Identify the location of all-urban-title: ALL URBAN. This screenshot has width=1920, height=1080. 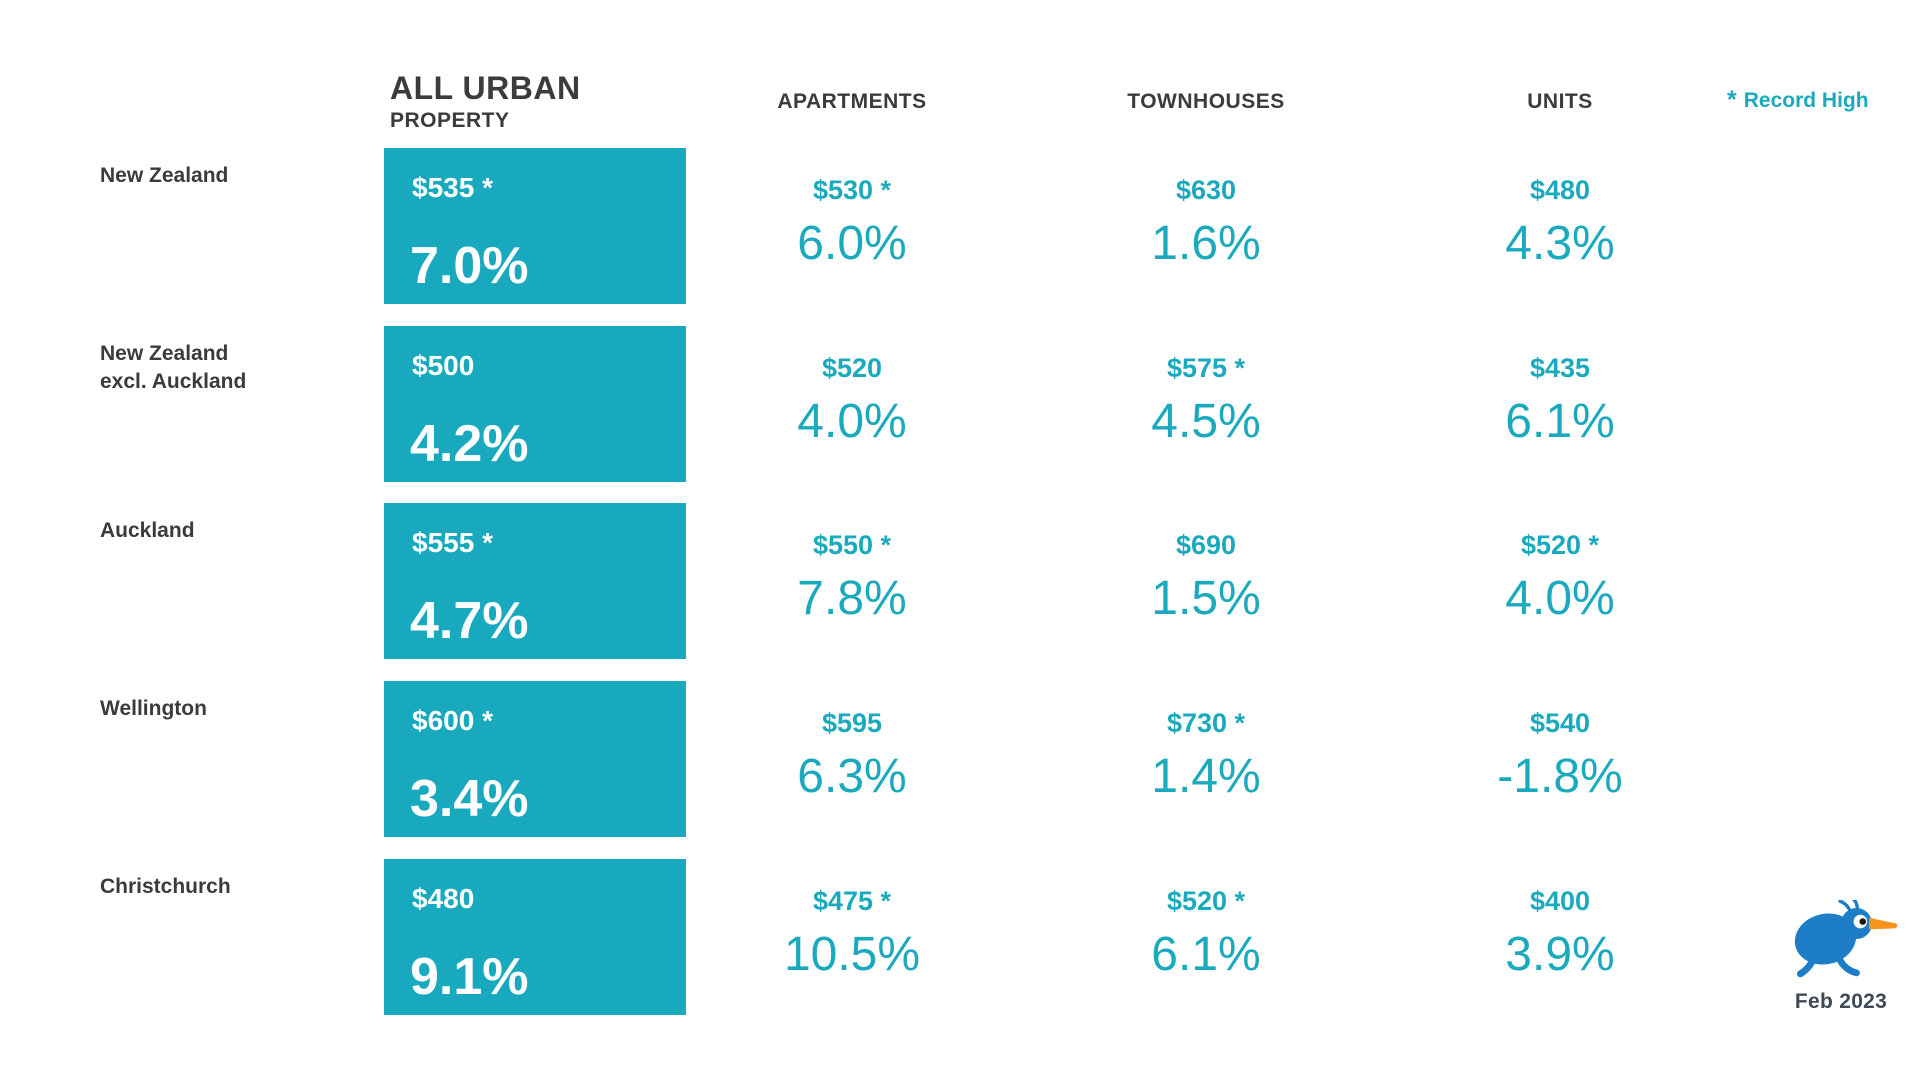
(485, 88).